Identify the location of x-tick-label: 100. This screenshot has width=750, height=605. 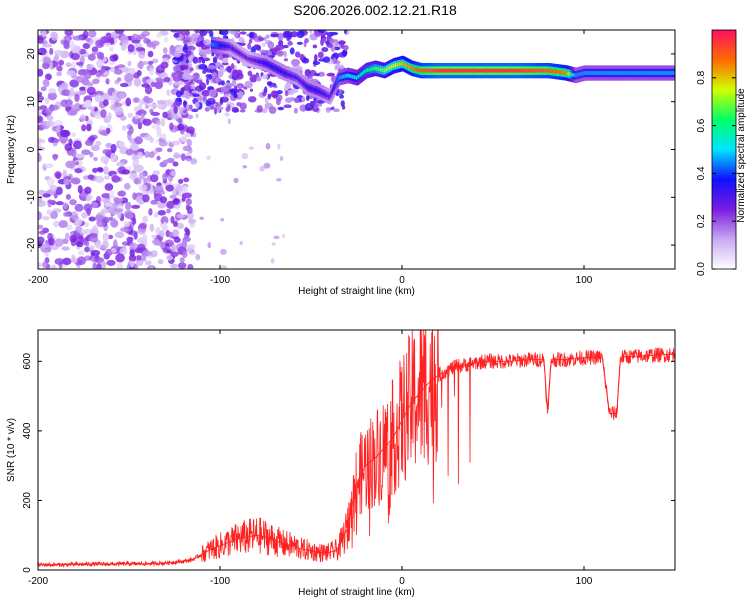
(584, 581).